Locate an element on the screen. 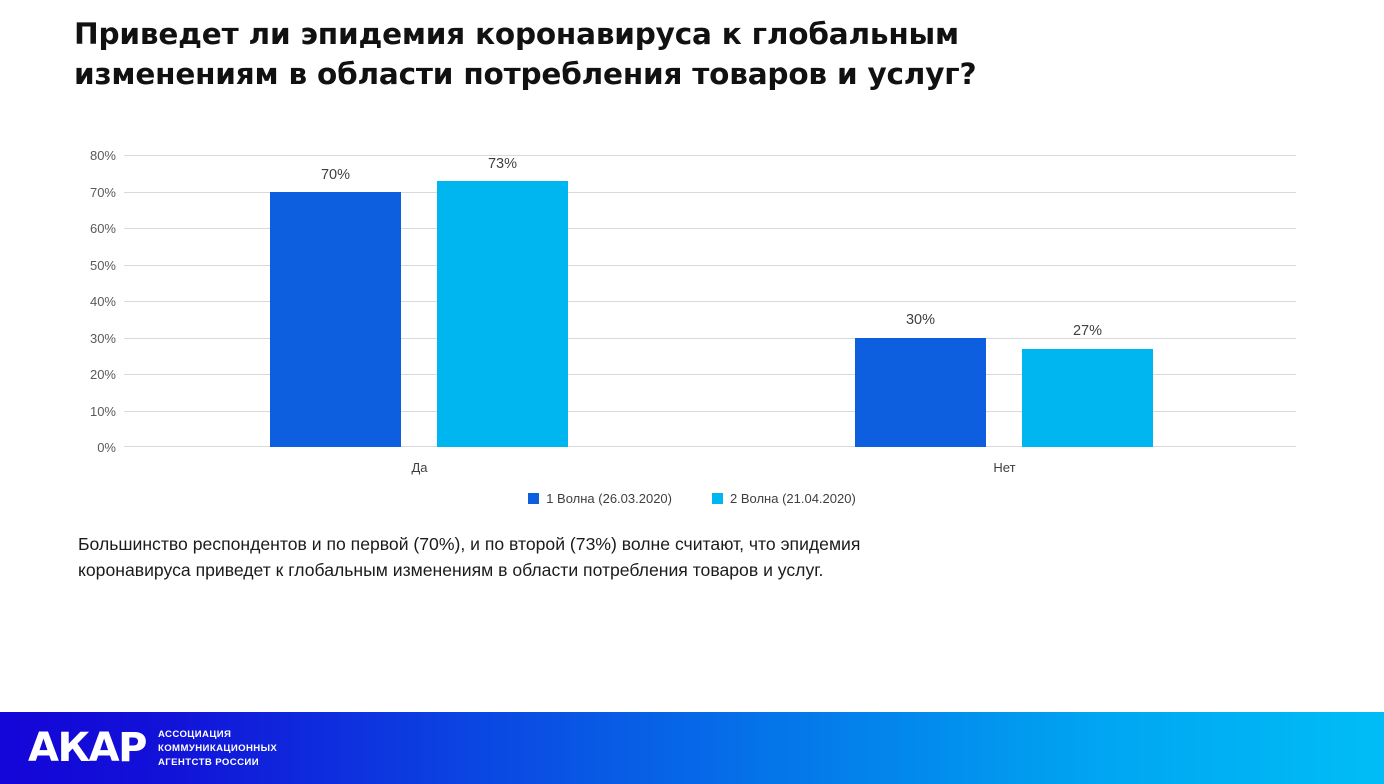 The image size is (1384, 784). legend-item-wave2: 2 Волна (21.04.2020) is located at coordinates (784, 498).